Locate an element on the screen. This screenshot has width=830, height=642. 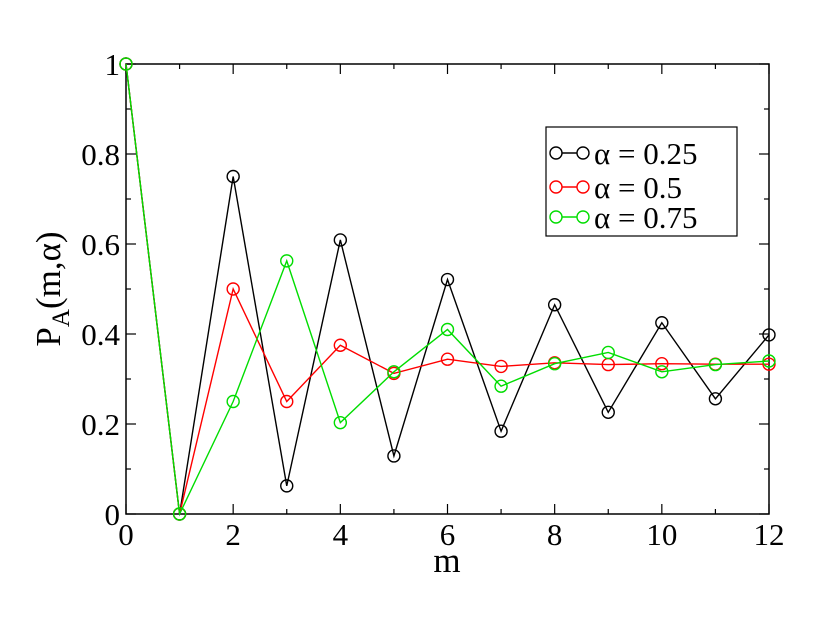
x-tick-label: 4 is located at coordinates (341, 534).